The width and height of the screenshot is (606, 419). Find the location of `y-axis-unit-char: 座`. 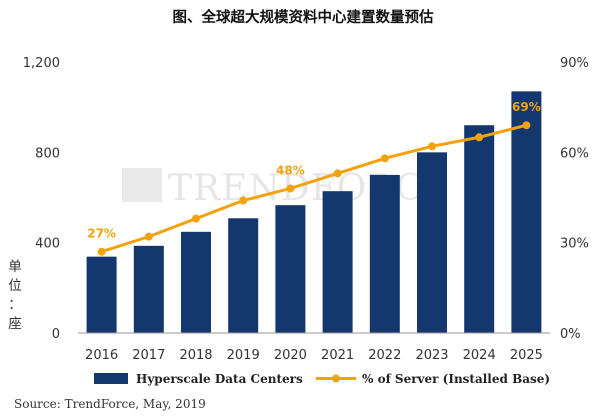

y-axis-unit-char: 座 is located at coordinates (15, 324).